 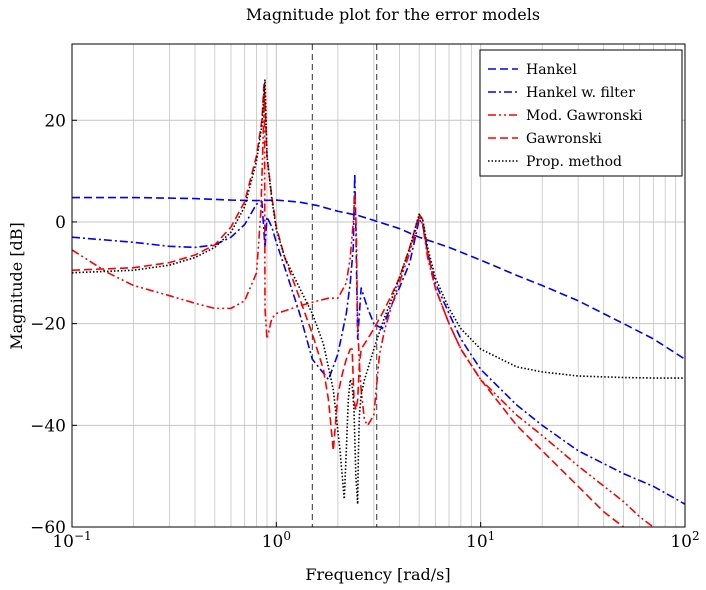 I want to click on y-axis-label: Magnitude [dB], so click(x=16, y=286).